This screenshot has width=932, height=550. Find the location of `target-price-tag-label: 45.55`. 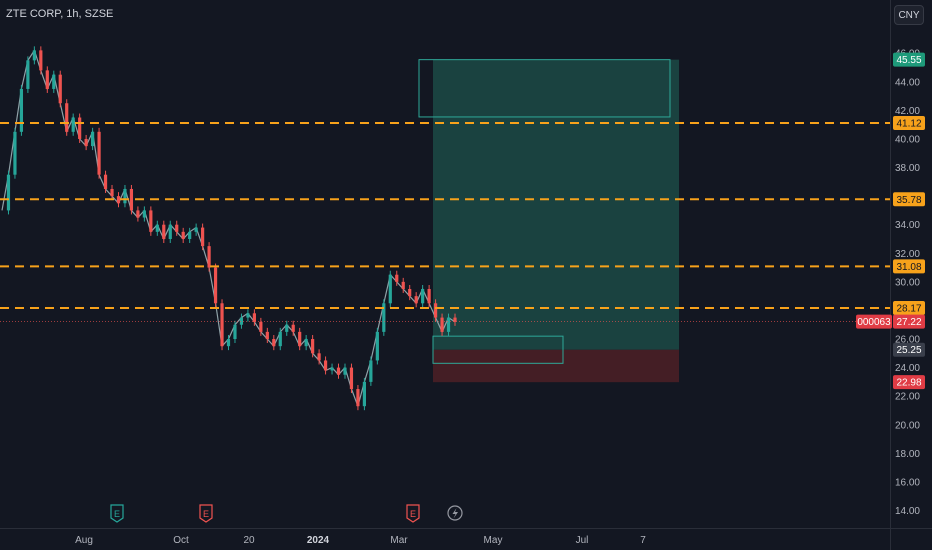

target-price-tag-label: 45.55 is located at coordinates (908, 60).